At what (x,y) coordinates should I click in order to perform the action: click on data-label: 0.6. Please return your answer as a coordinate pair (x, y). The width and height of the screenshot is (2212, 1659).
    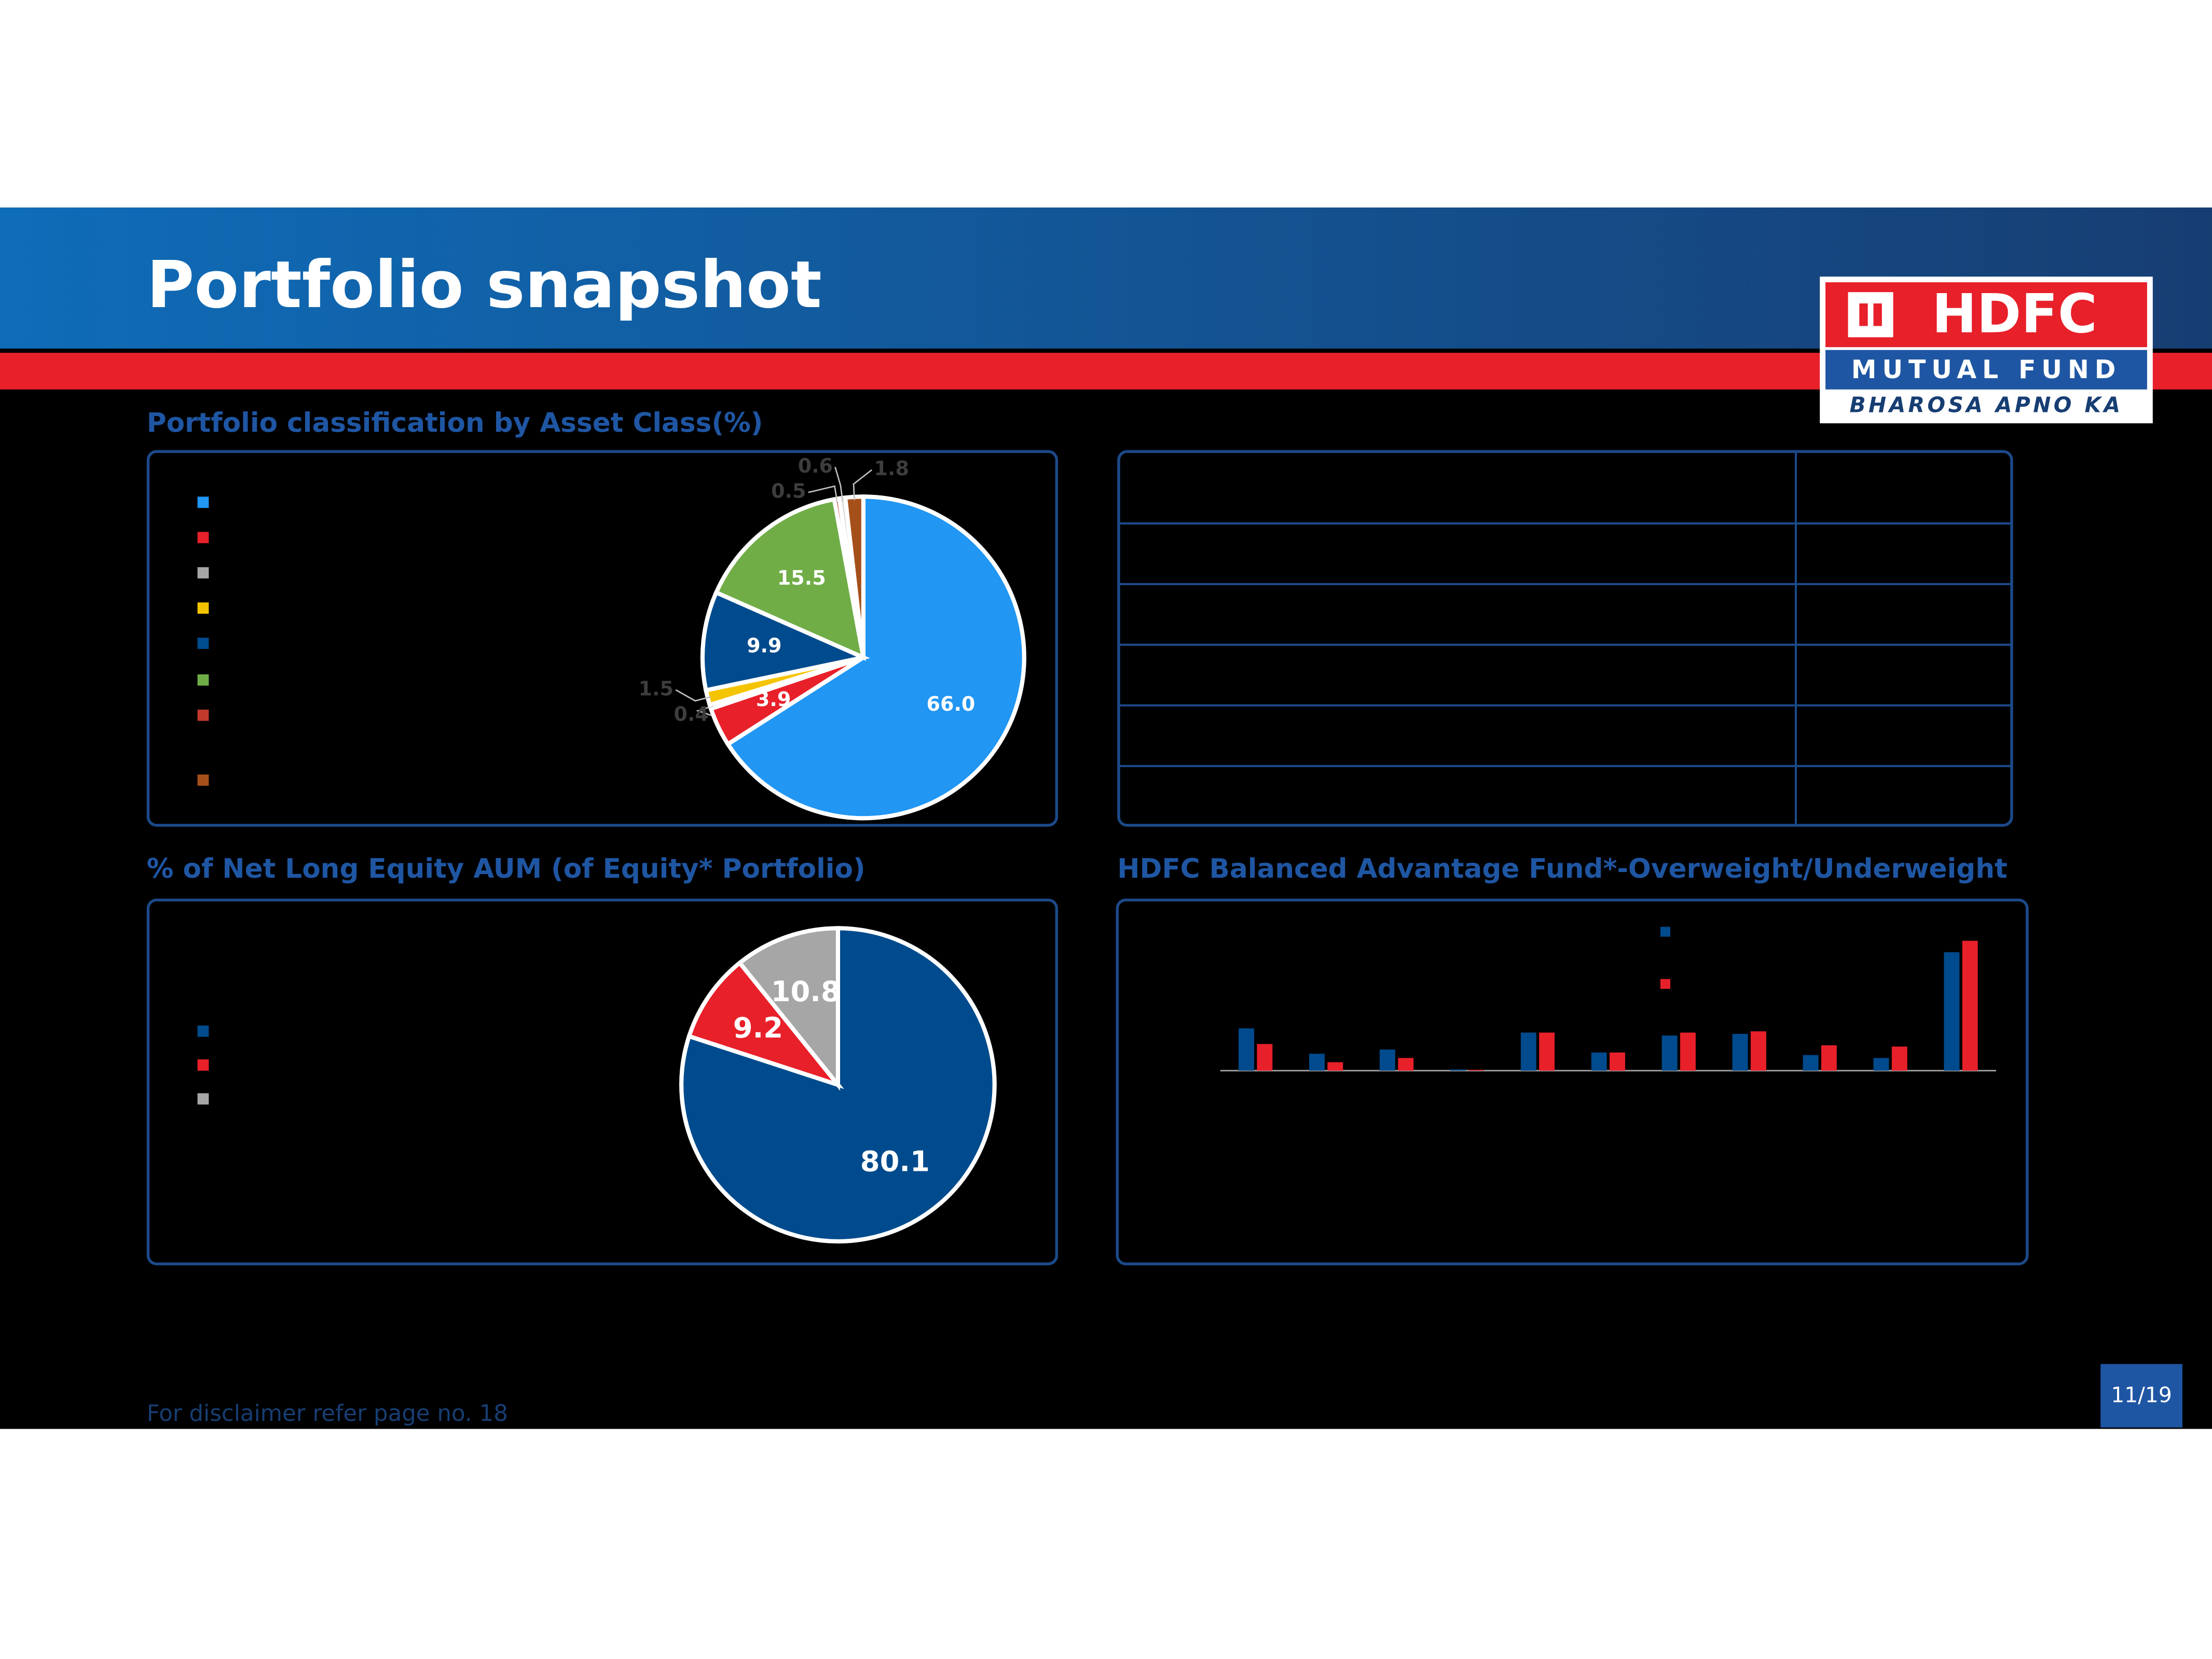
    Looking at the image, I should click on (815, 465).